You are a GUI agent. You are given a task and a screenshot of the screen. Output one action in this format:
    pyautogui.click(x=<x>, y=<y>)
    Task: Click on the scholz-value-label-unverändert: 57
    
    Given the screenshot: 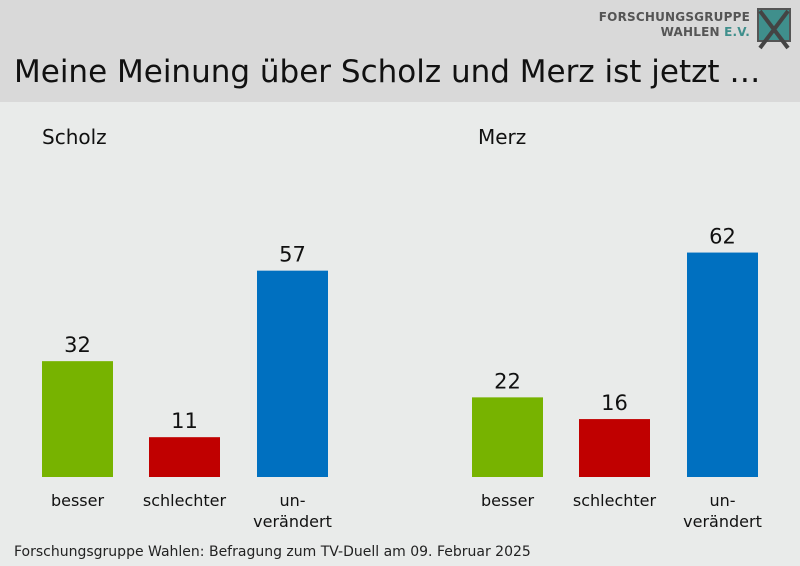 What is the action you would take?
    pyautogui.click(x=292, y=255)
    